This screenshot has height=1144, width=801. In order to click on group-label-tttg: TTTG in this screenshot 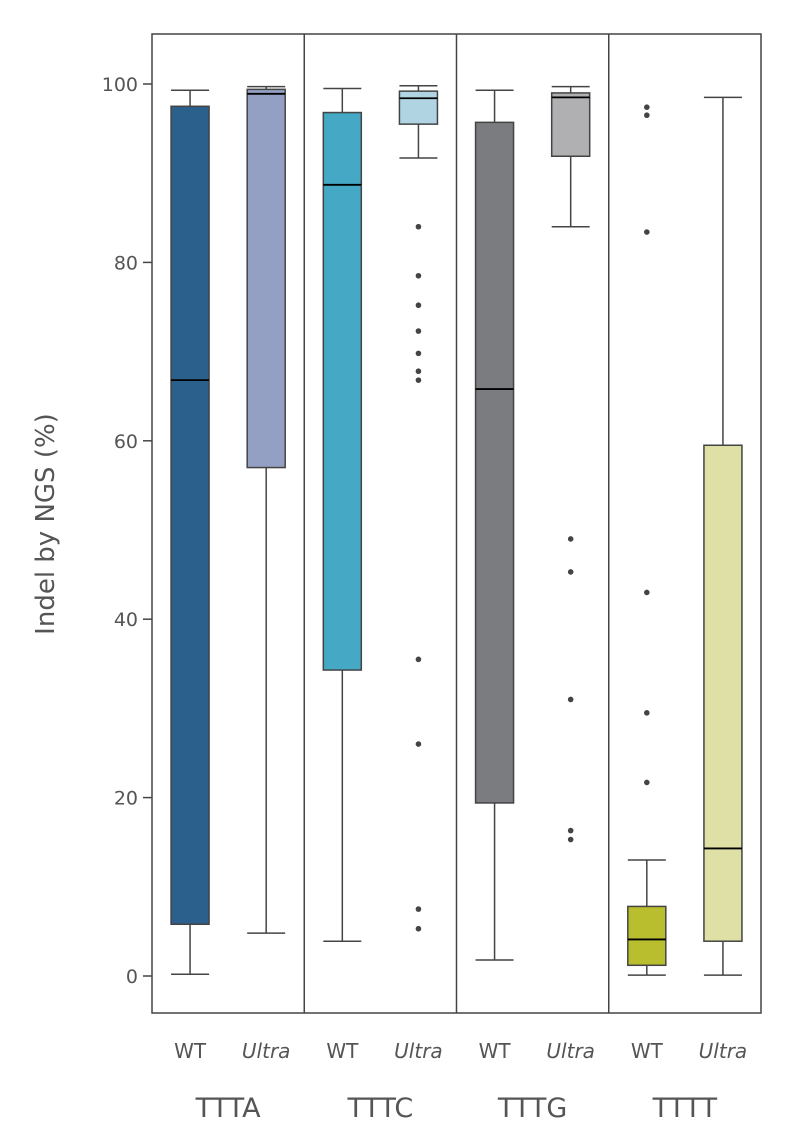, I will do `click(532, 1108)`.